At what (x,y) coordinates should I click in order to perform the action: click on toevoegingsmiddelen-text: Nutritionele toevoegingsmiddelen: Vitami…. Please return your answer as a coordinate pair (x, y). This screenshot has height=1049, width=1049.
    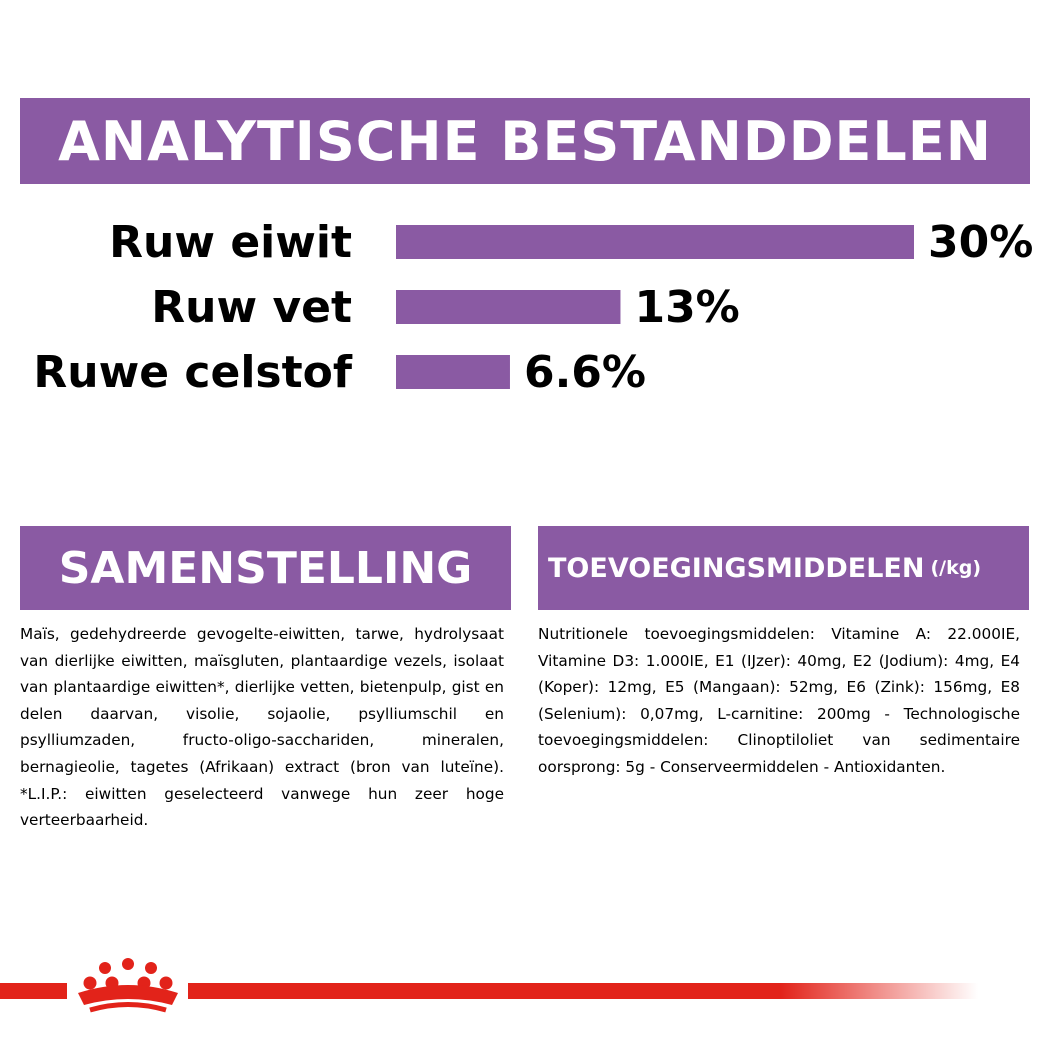
    Looking at the image, I should click on (779, 700).